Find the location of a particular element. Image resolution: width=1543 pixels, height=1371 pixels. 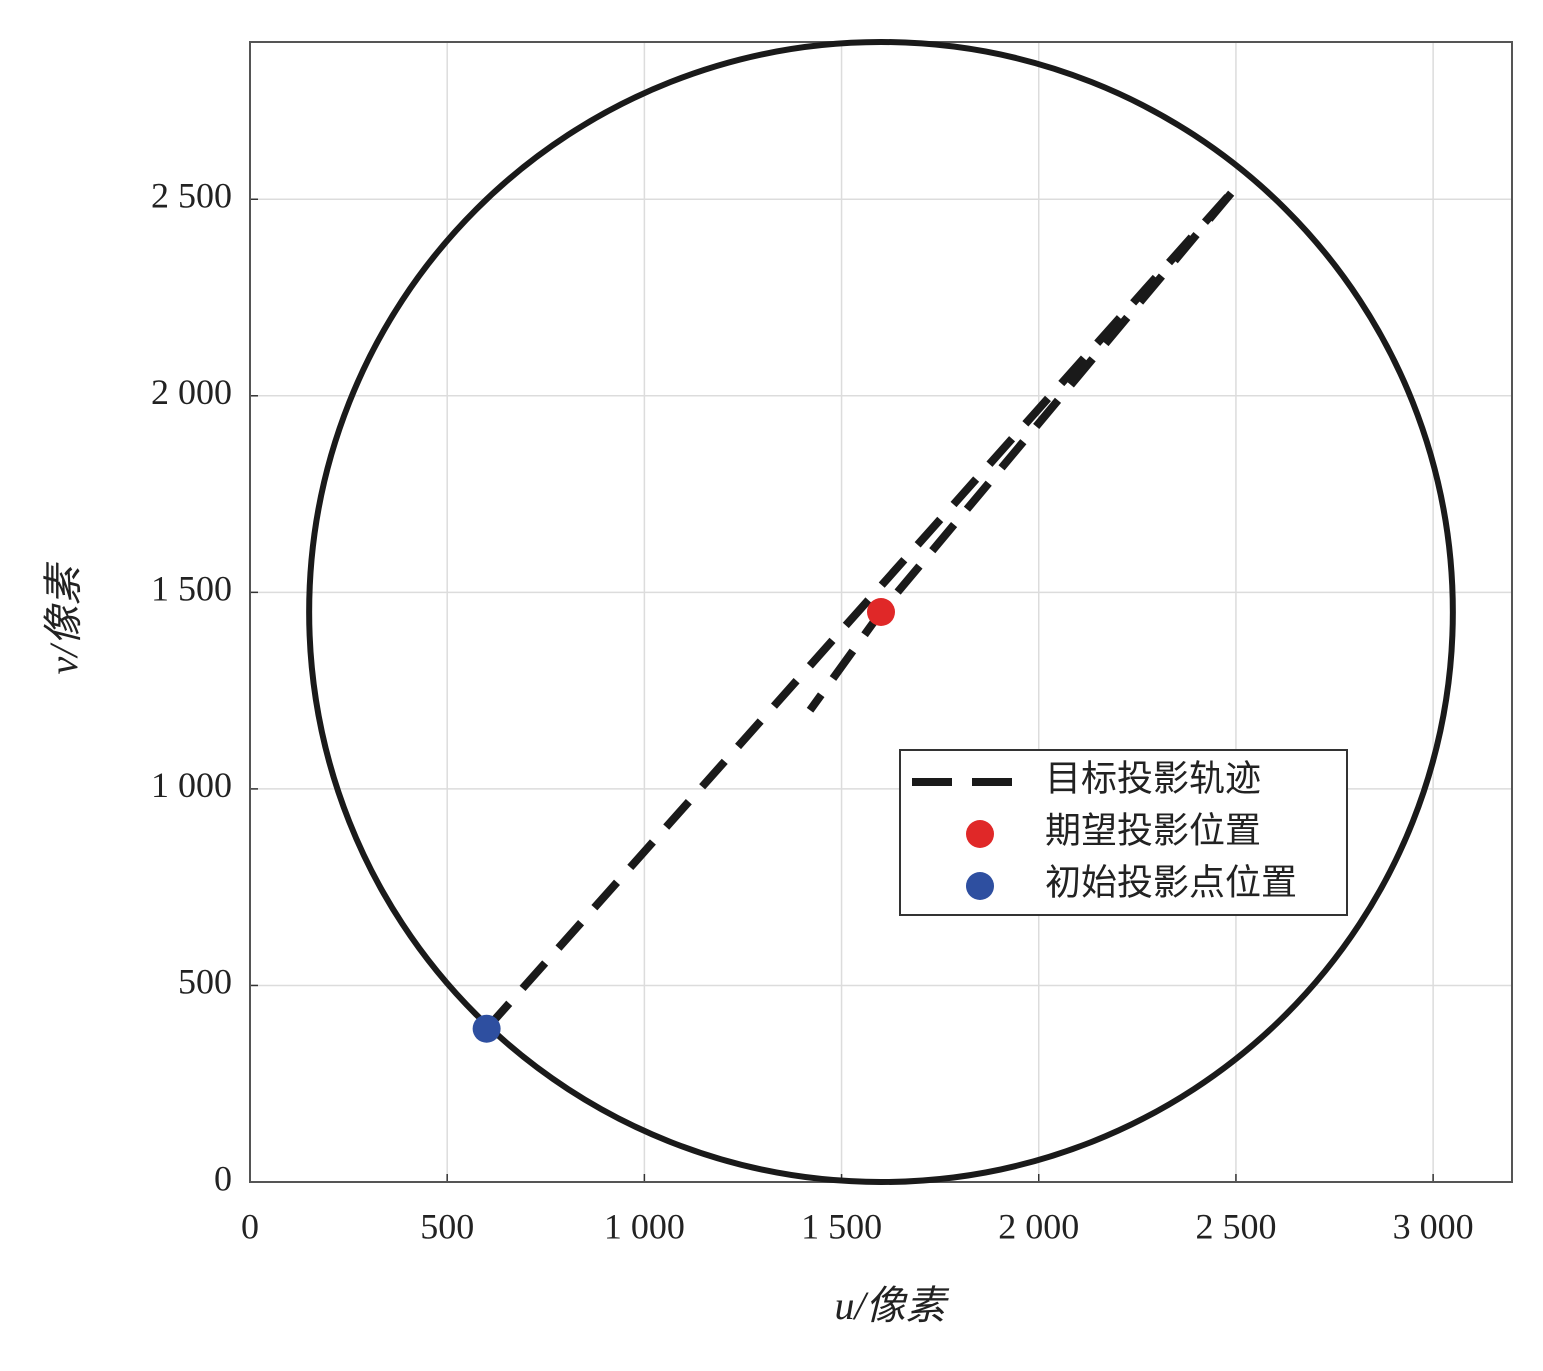

x-axis-label: u/像素 is located at coordinates (891, 1305).